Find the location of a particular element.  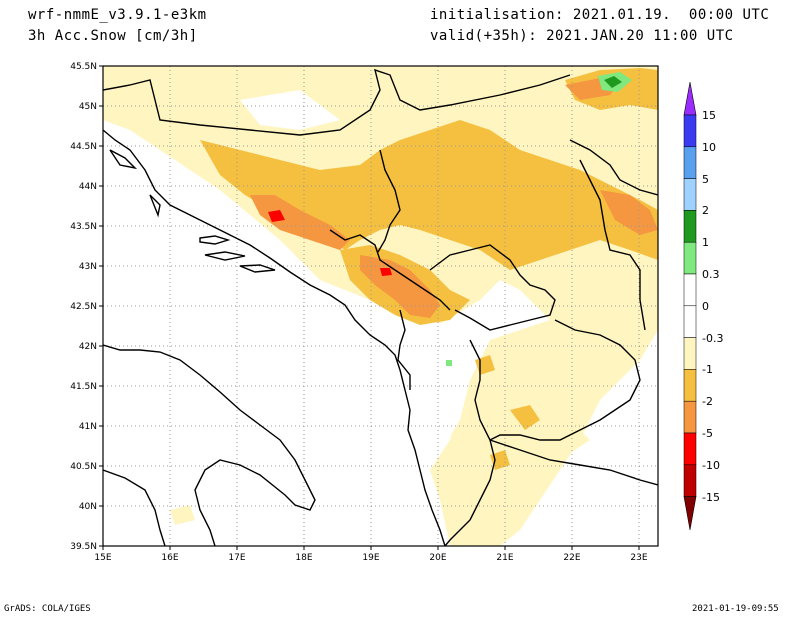

lon-label: 20E is located at coordinates (437, 558).